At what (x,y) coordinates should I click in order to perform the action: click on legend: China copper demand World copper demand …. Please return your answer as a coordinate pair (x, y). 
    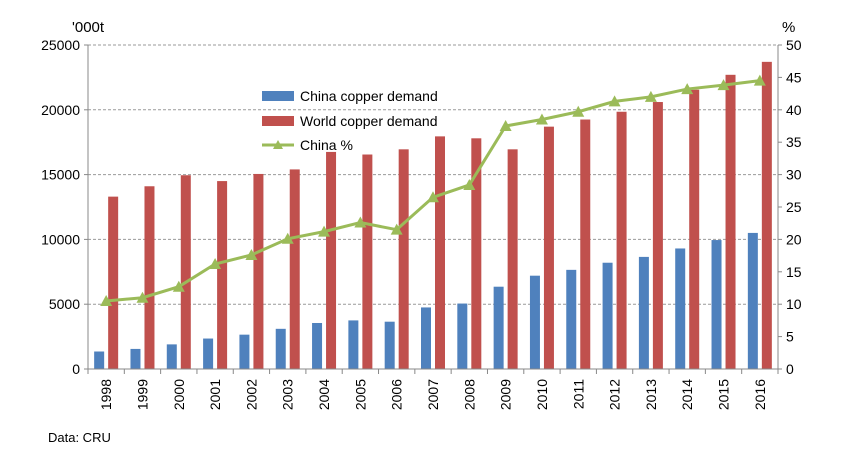
    Looking at the image, I should click on (350, 120).